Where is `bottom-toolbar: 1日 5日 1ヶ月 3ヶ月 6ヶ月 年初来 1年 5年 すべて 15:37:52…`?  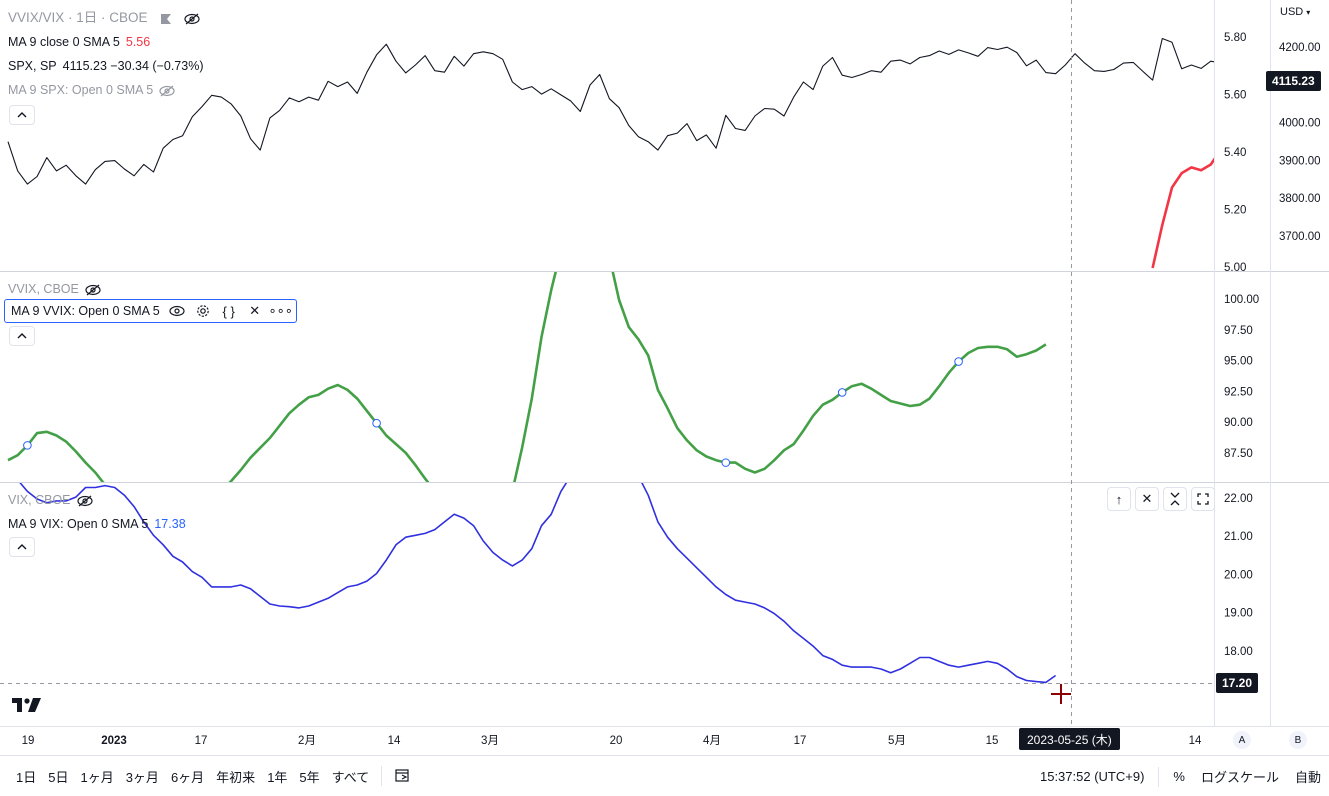
bottom-toolbar: 1日 5日 1ヶ月 3ヶ月 6ヶ月 年初来 1年 5年 すべて 15:37:52… is located at coordinates (664, 775).